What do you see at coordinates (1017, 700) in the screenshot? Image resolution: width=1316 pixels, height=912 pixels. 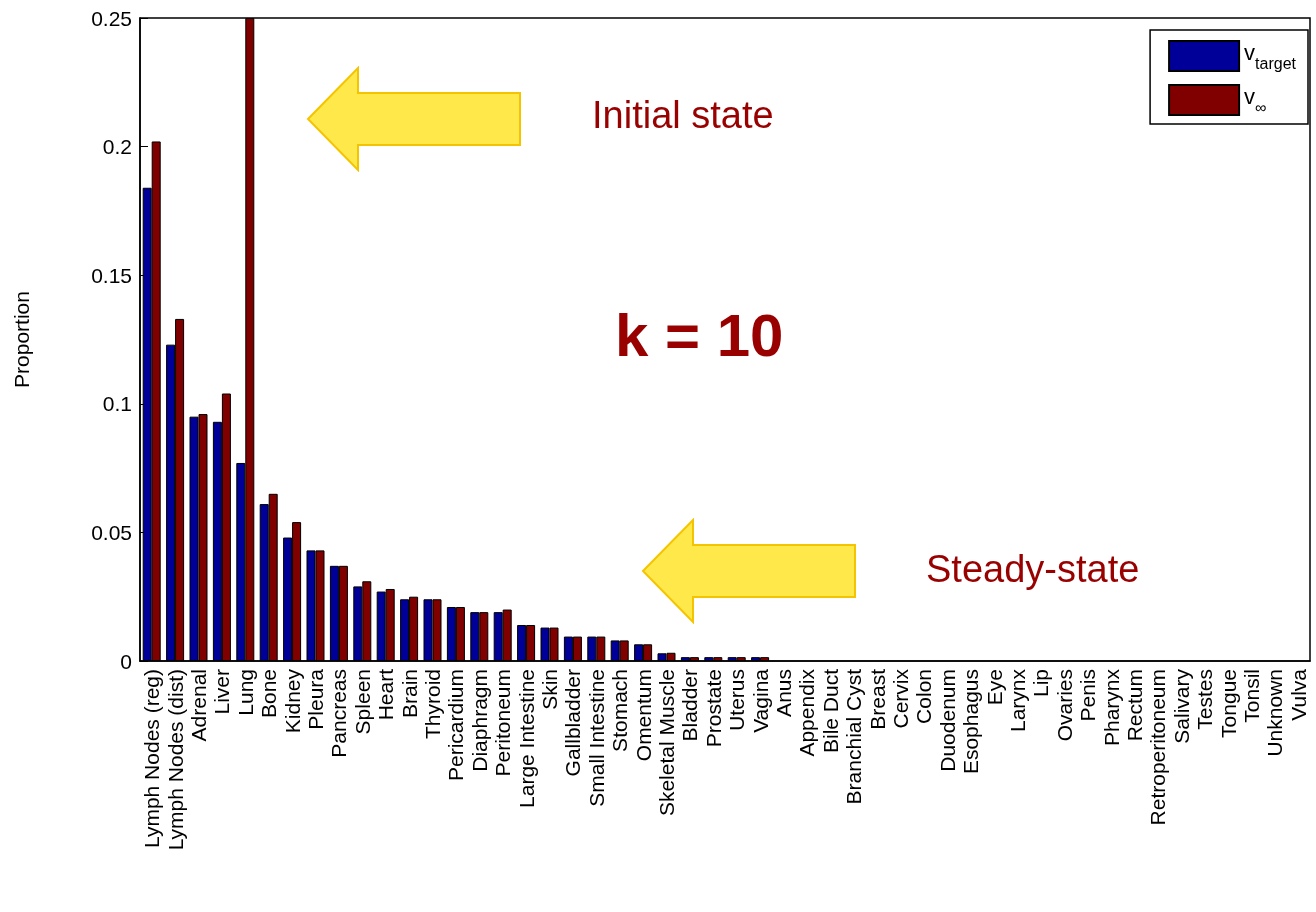 I see `x-tick-label: Larynx` at bounding box center [1017, 700].